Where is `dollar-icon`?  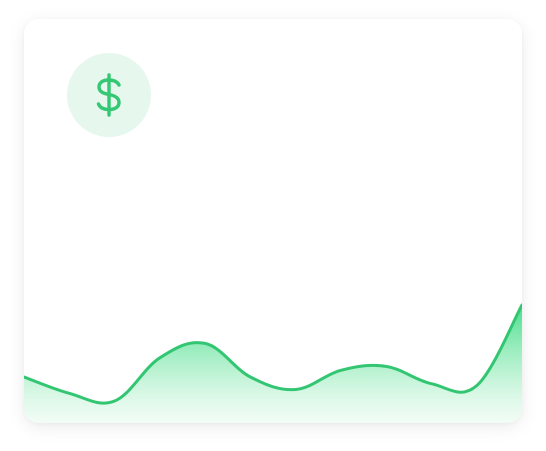
dollar-icon is located at coordinates (108, 95).